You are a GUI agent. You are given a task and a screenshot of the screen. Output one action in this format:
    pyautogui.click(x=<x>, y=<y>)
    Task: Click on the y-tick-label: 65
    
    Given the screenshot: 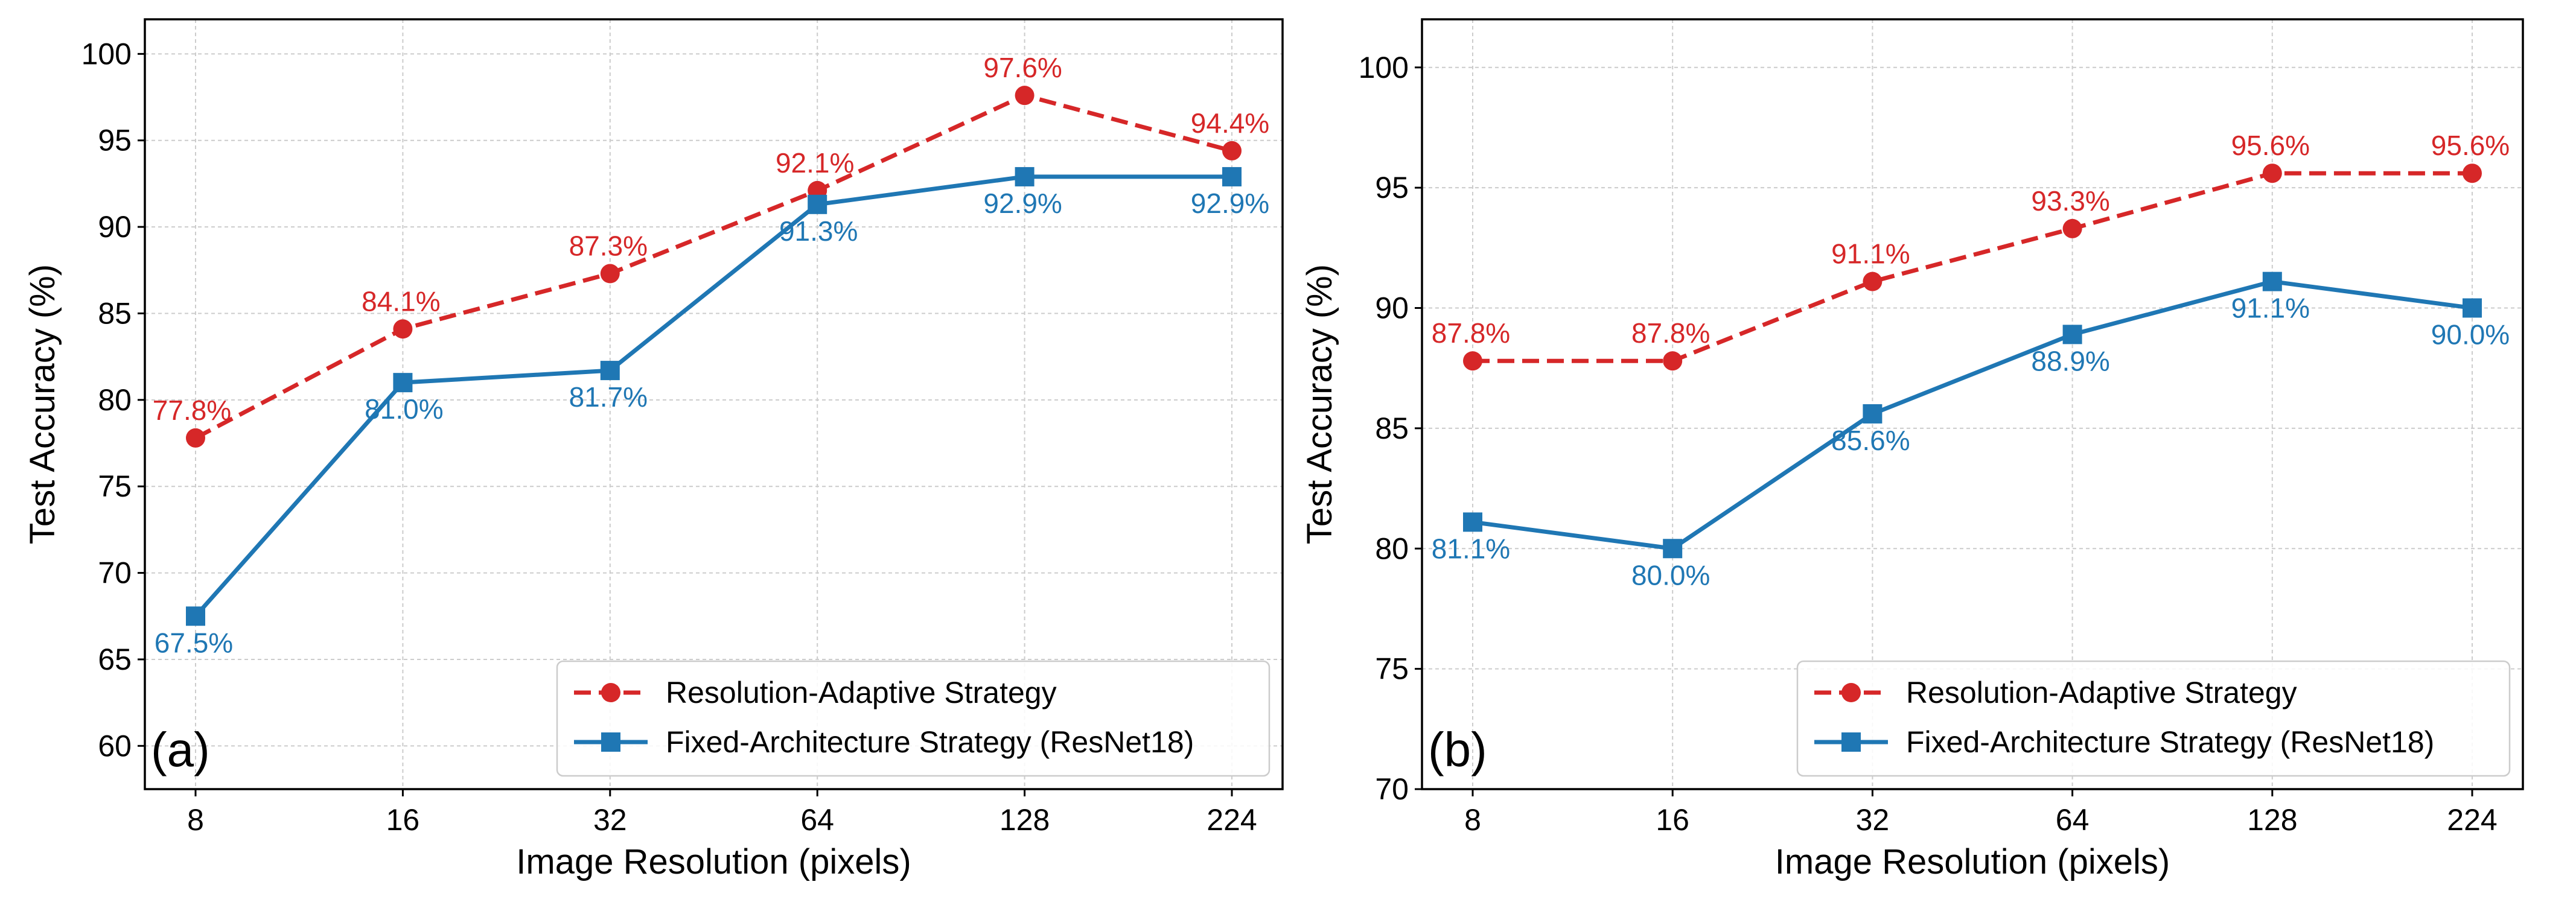 What is the action you would take?
    pyautogui.click(x=115, y=660)
    